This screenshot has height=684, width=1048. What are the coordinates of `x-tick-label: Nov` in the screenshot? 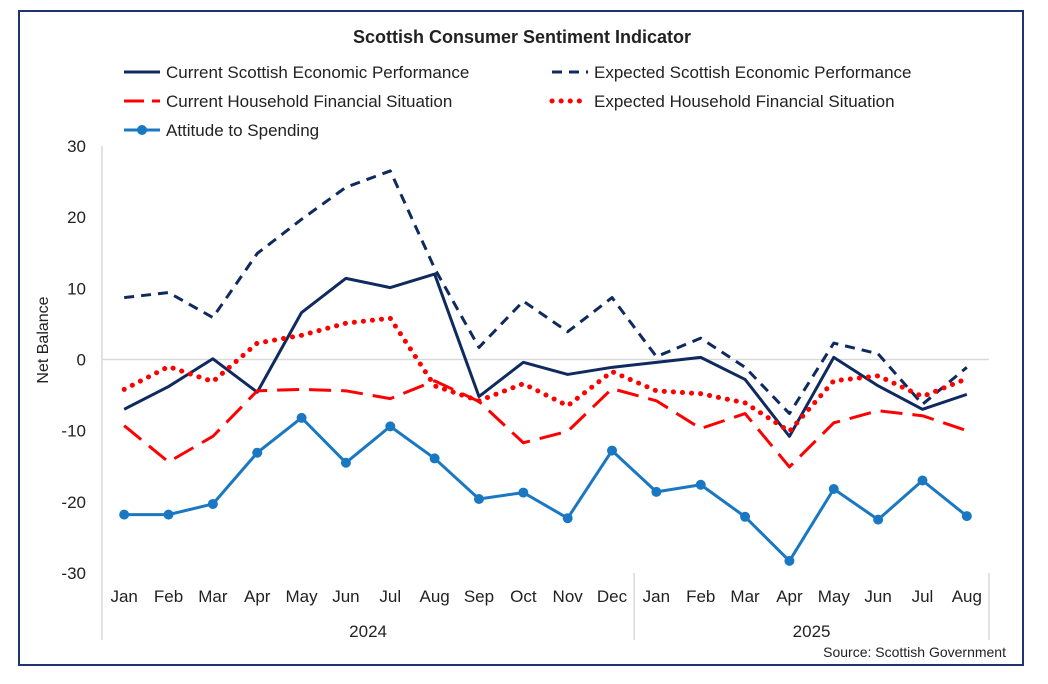 It's located at (568, 596).